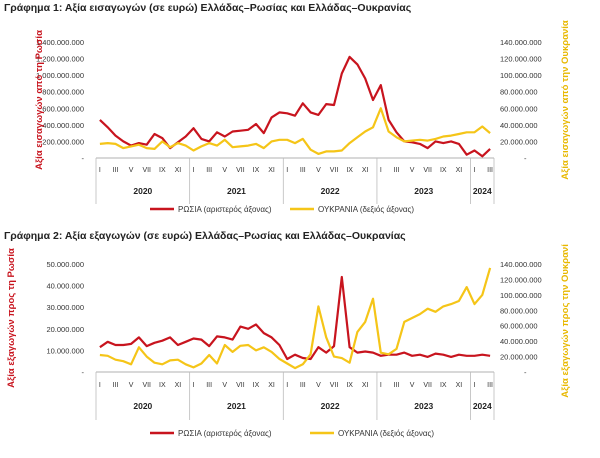  Describe the element at coordinates (565, 321) in the screenshot. I see `y-right-axis-title: Αξία εξαγωγών προς την Ουκρανία` at that location.